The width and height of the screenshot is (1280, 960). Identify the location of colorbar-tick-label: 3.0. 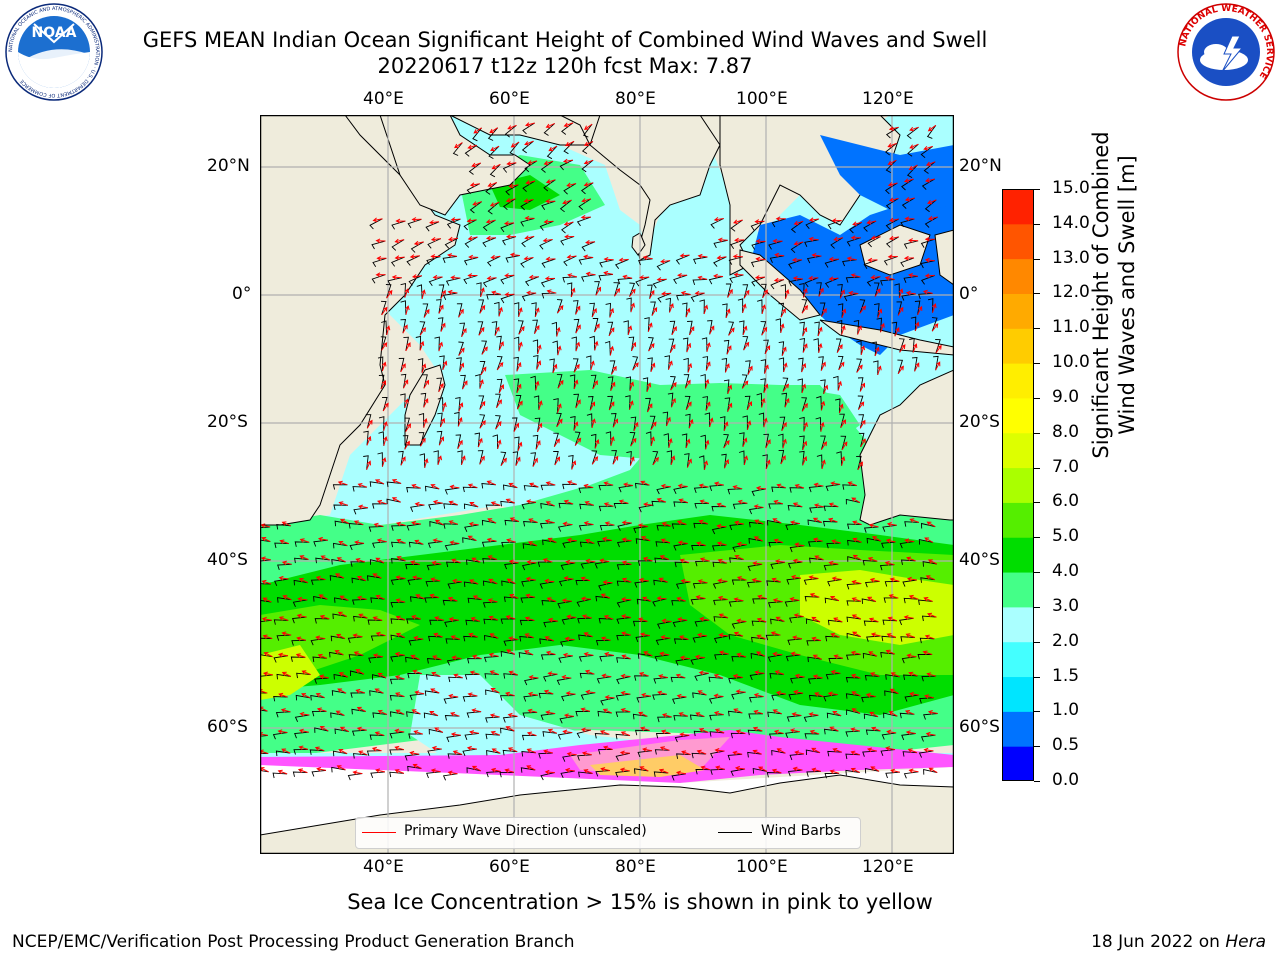
(1066, 605).